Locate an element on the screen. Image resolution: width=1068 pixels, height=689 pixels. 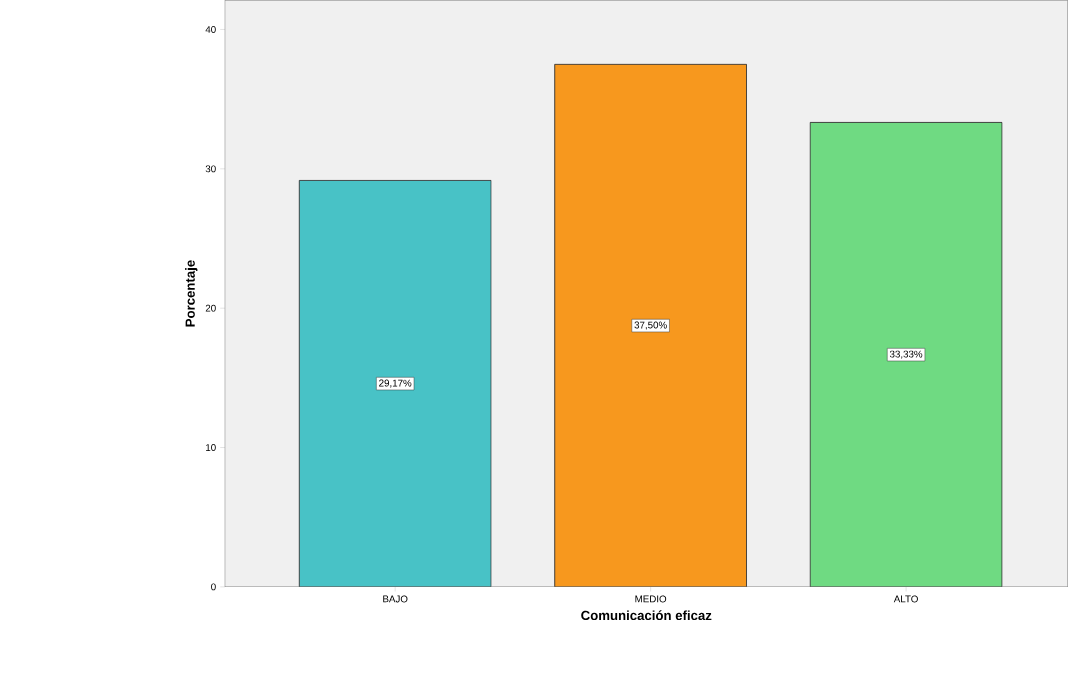
data-label: 33,33% is located at coordinates (906, 354).